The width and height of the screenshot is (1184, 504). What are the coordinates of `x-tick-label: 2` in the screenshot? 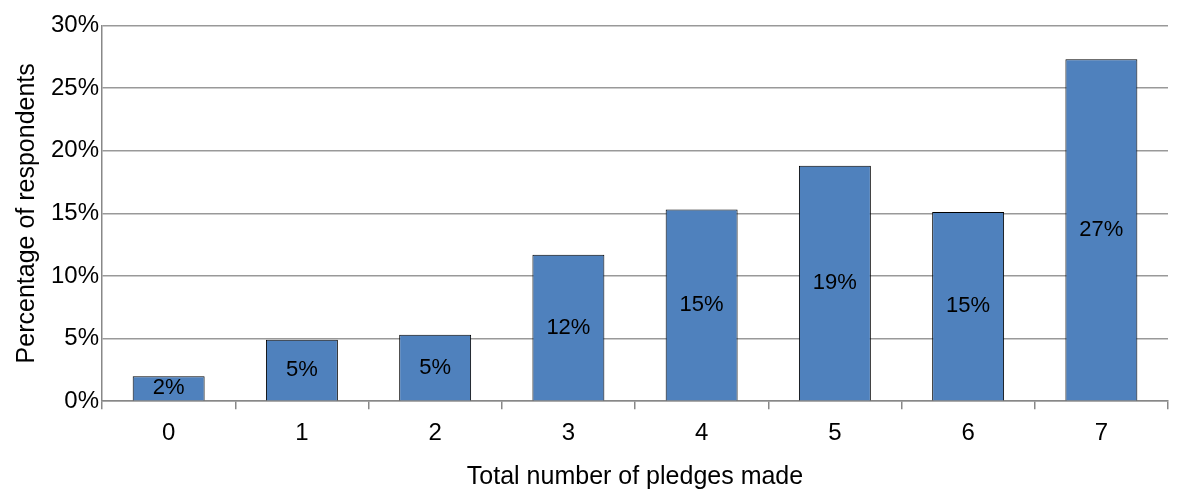 It's located at (435, 432).